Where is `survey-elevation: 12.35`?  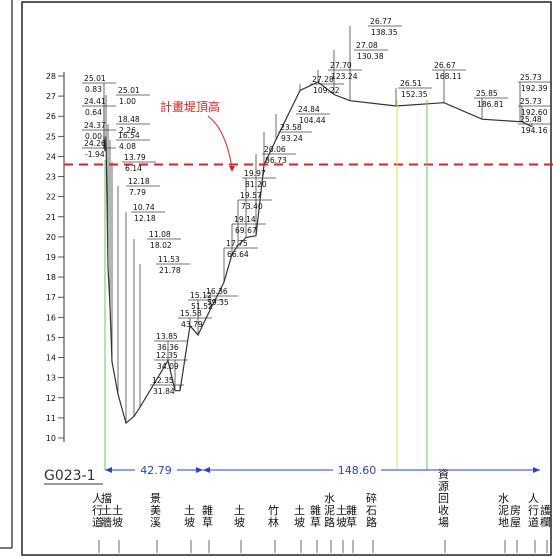 survey-elevation: 12.35 is located at coordinates (163, 380).